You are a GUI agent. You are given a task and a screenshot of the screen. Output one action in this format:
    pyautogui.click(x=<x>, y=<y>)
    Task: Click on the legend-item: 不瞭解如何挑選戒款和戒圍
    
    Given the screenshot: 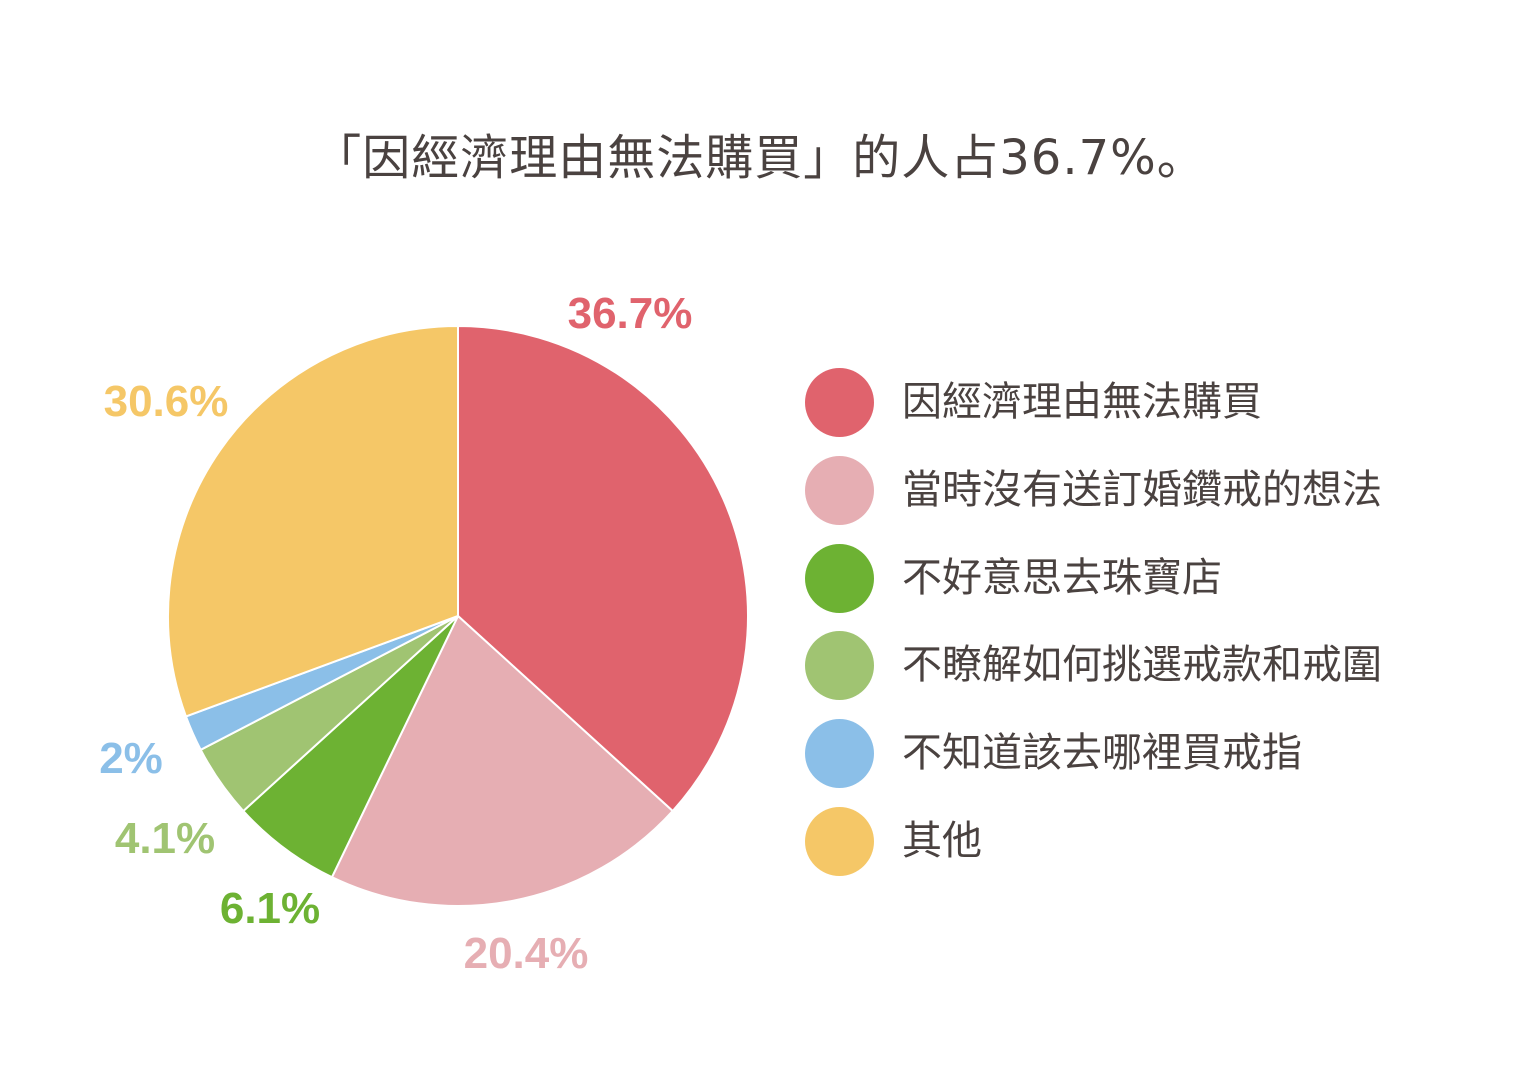 What is the action you would take?
    pyautogui.click(x=1155, y=666)
    